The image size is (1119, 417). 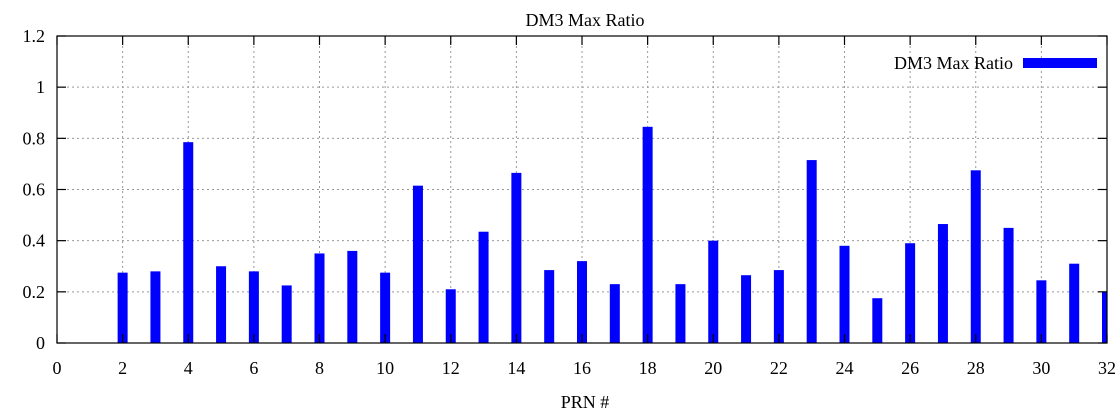 I want to click on x-tick-label: 20, so click(x=713, y=368).